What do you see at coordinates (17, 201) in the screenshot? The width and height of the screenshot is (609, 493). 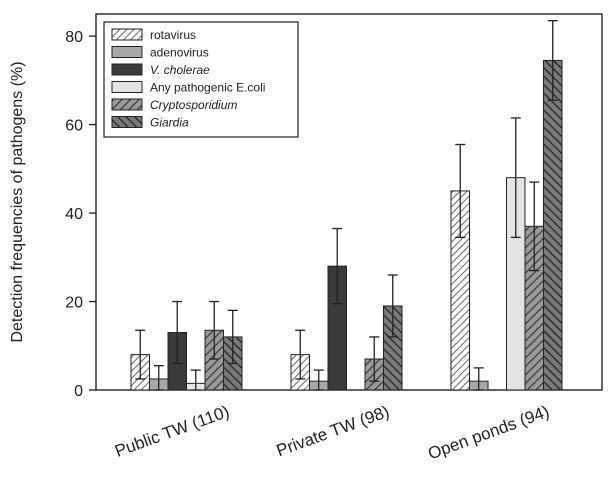 I see `y-axis-title: Detection frequencies of pathogens (%)` at bounding box center [17, 201].